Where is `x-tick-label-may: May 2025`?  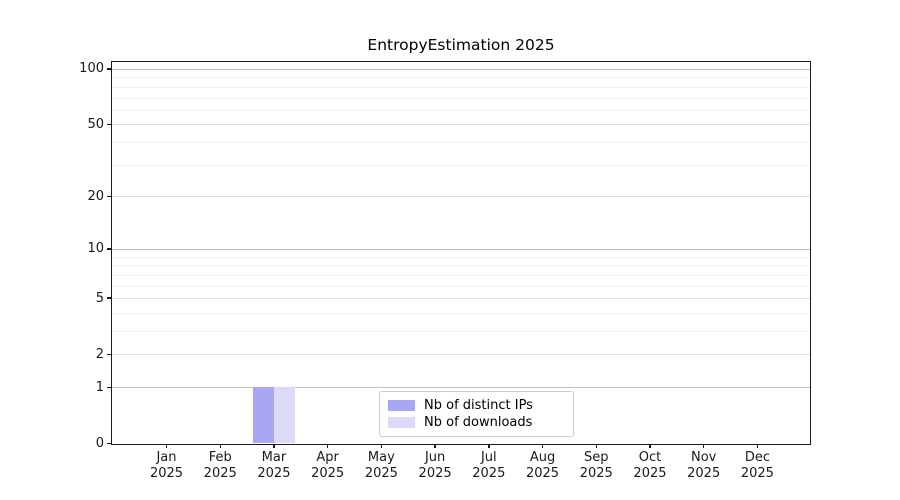 x-tick-label-may: May 2025 is located at coordinates (381, 465).